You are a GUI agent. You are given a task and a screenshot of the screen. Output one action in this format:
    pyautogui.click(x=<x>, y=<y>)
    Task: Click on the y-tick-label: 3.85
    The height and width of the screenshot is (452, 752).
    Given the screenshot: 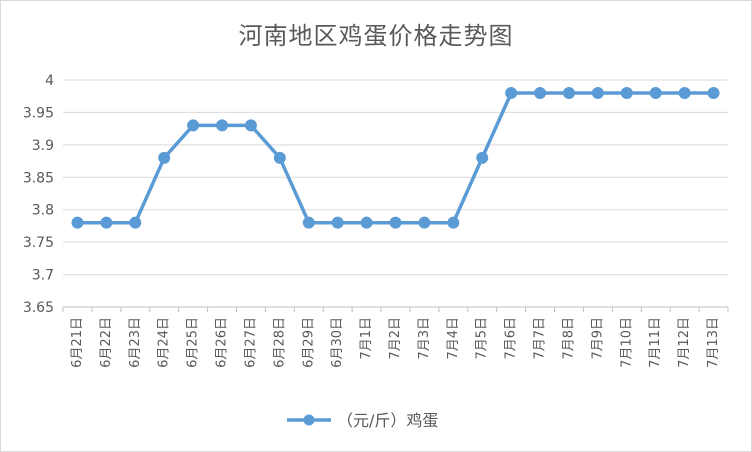 What is the action you would take?
    pyautogui.click(x=38, y=178)
    